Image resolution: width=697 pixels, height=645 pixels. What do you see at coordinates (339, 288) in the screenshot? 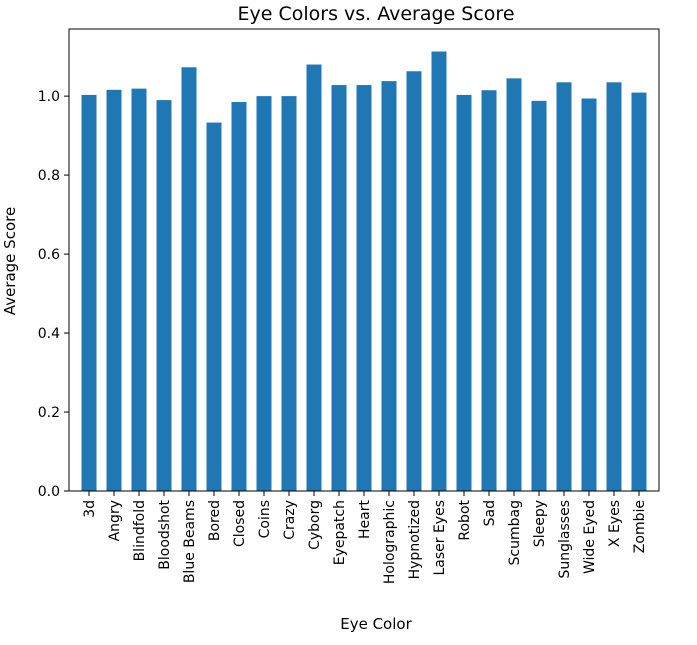
I see `bar-eyepatch` at bounding box center [339, 288].